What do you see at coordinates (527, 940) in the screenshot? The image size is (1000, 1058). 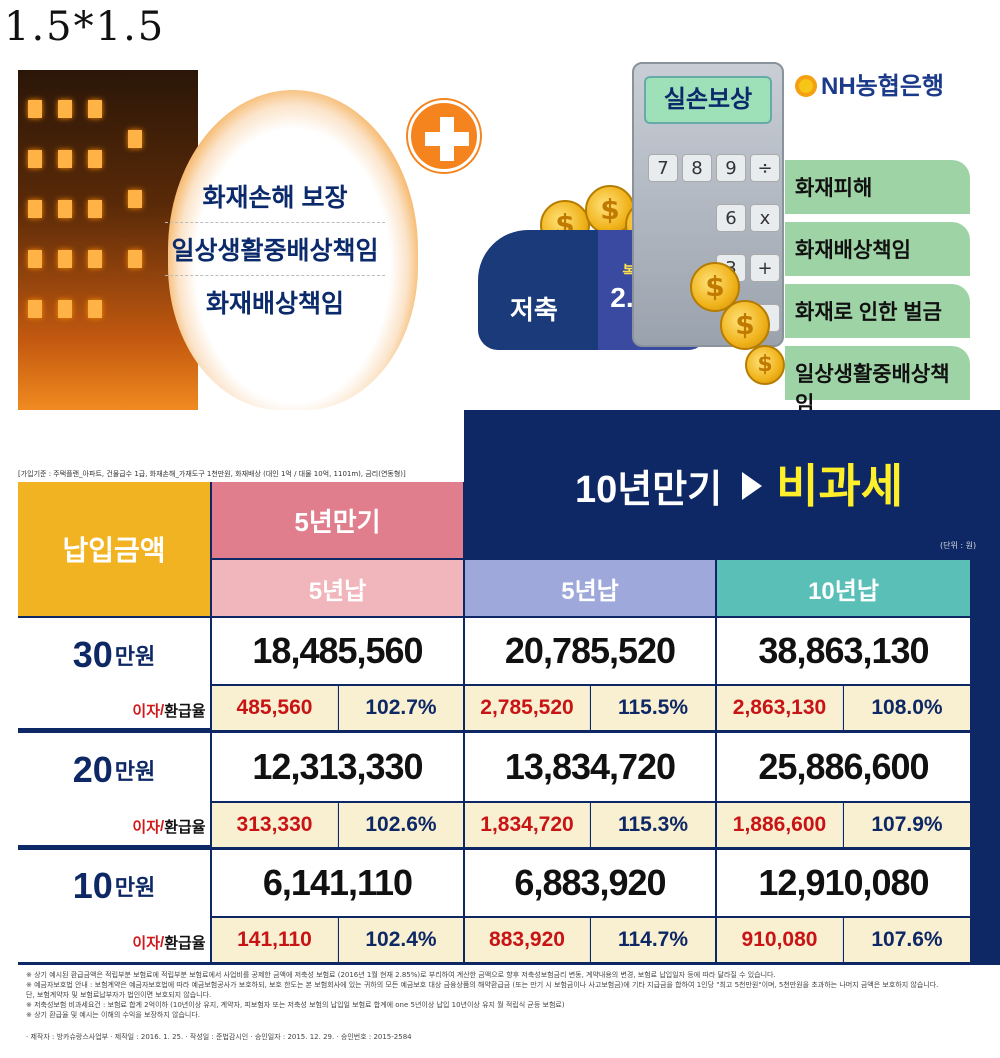 I see `interest-amount: 883,920` at bounding box center [527, 940].